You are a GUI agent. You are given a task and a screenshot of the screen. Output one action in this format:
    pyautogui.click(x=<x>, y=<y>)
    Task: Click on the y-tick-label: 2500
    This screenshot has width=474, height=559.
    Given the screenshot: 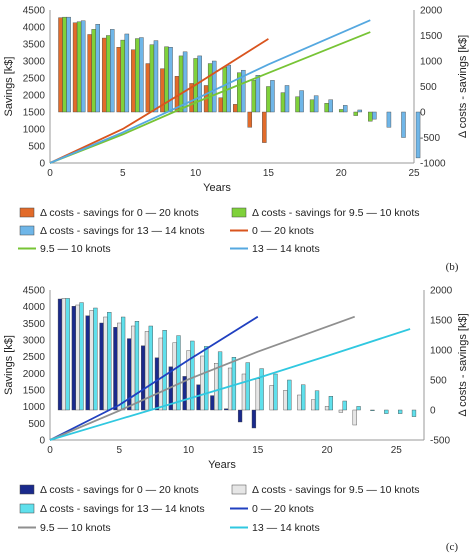 What is the action you would take?
    pyautogui.click(x=34, y=79)
    